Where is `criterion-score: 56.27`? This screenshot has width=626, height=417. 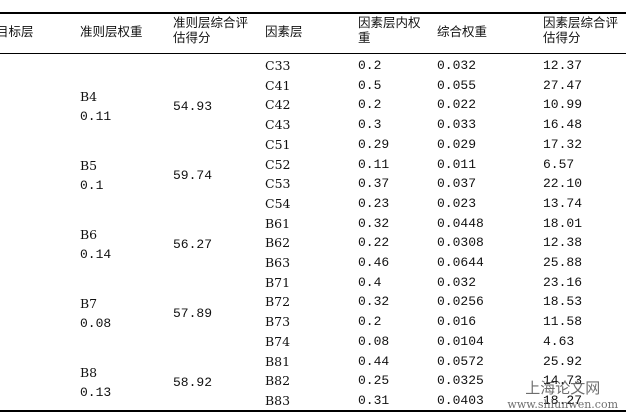
criterion-score: 56.27 is located at coordinates (193, 245).